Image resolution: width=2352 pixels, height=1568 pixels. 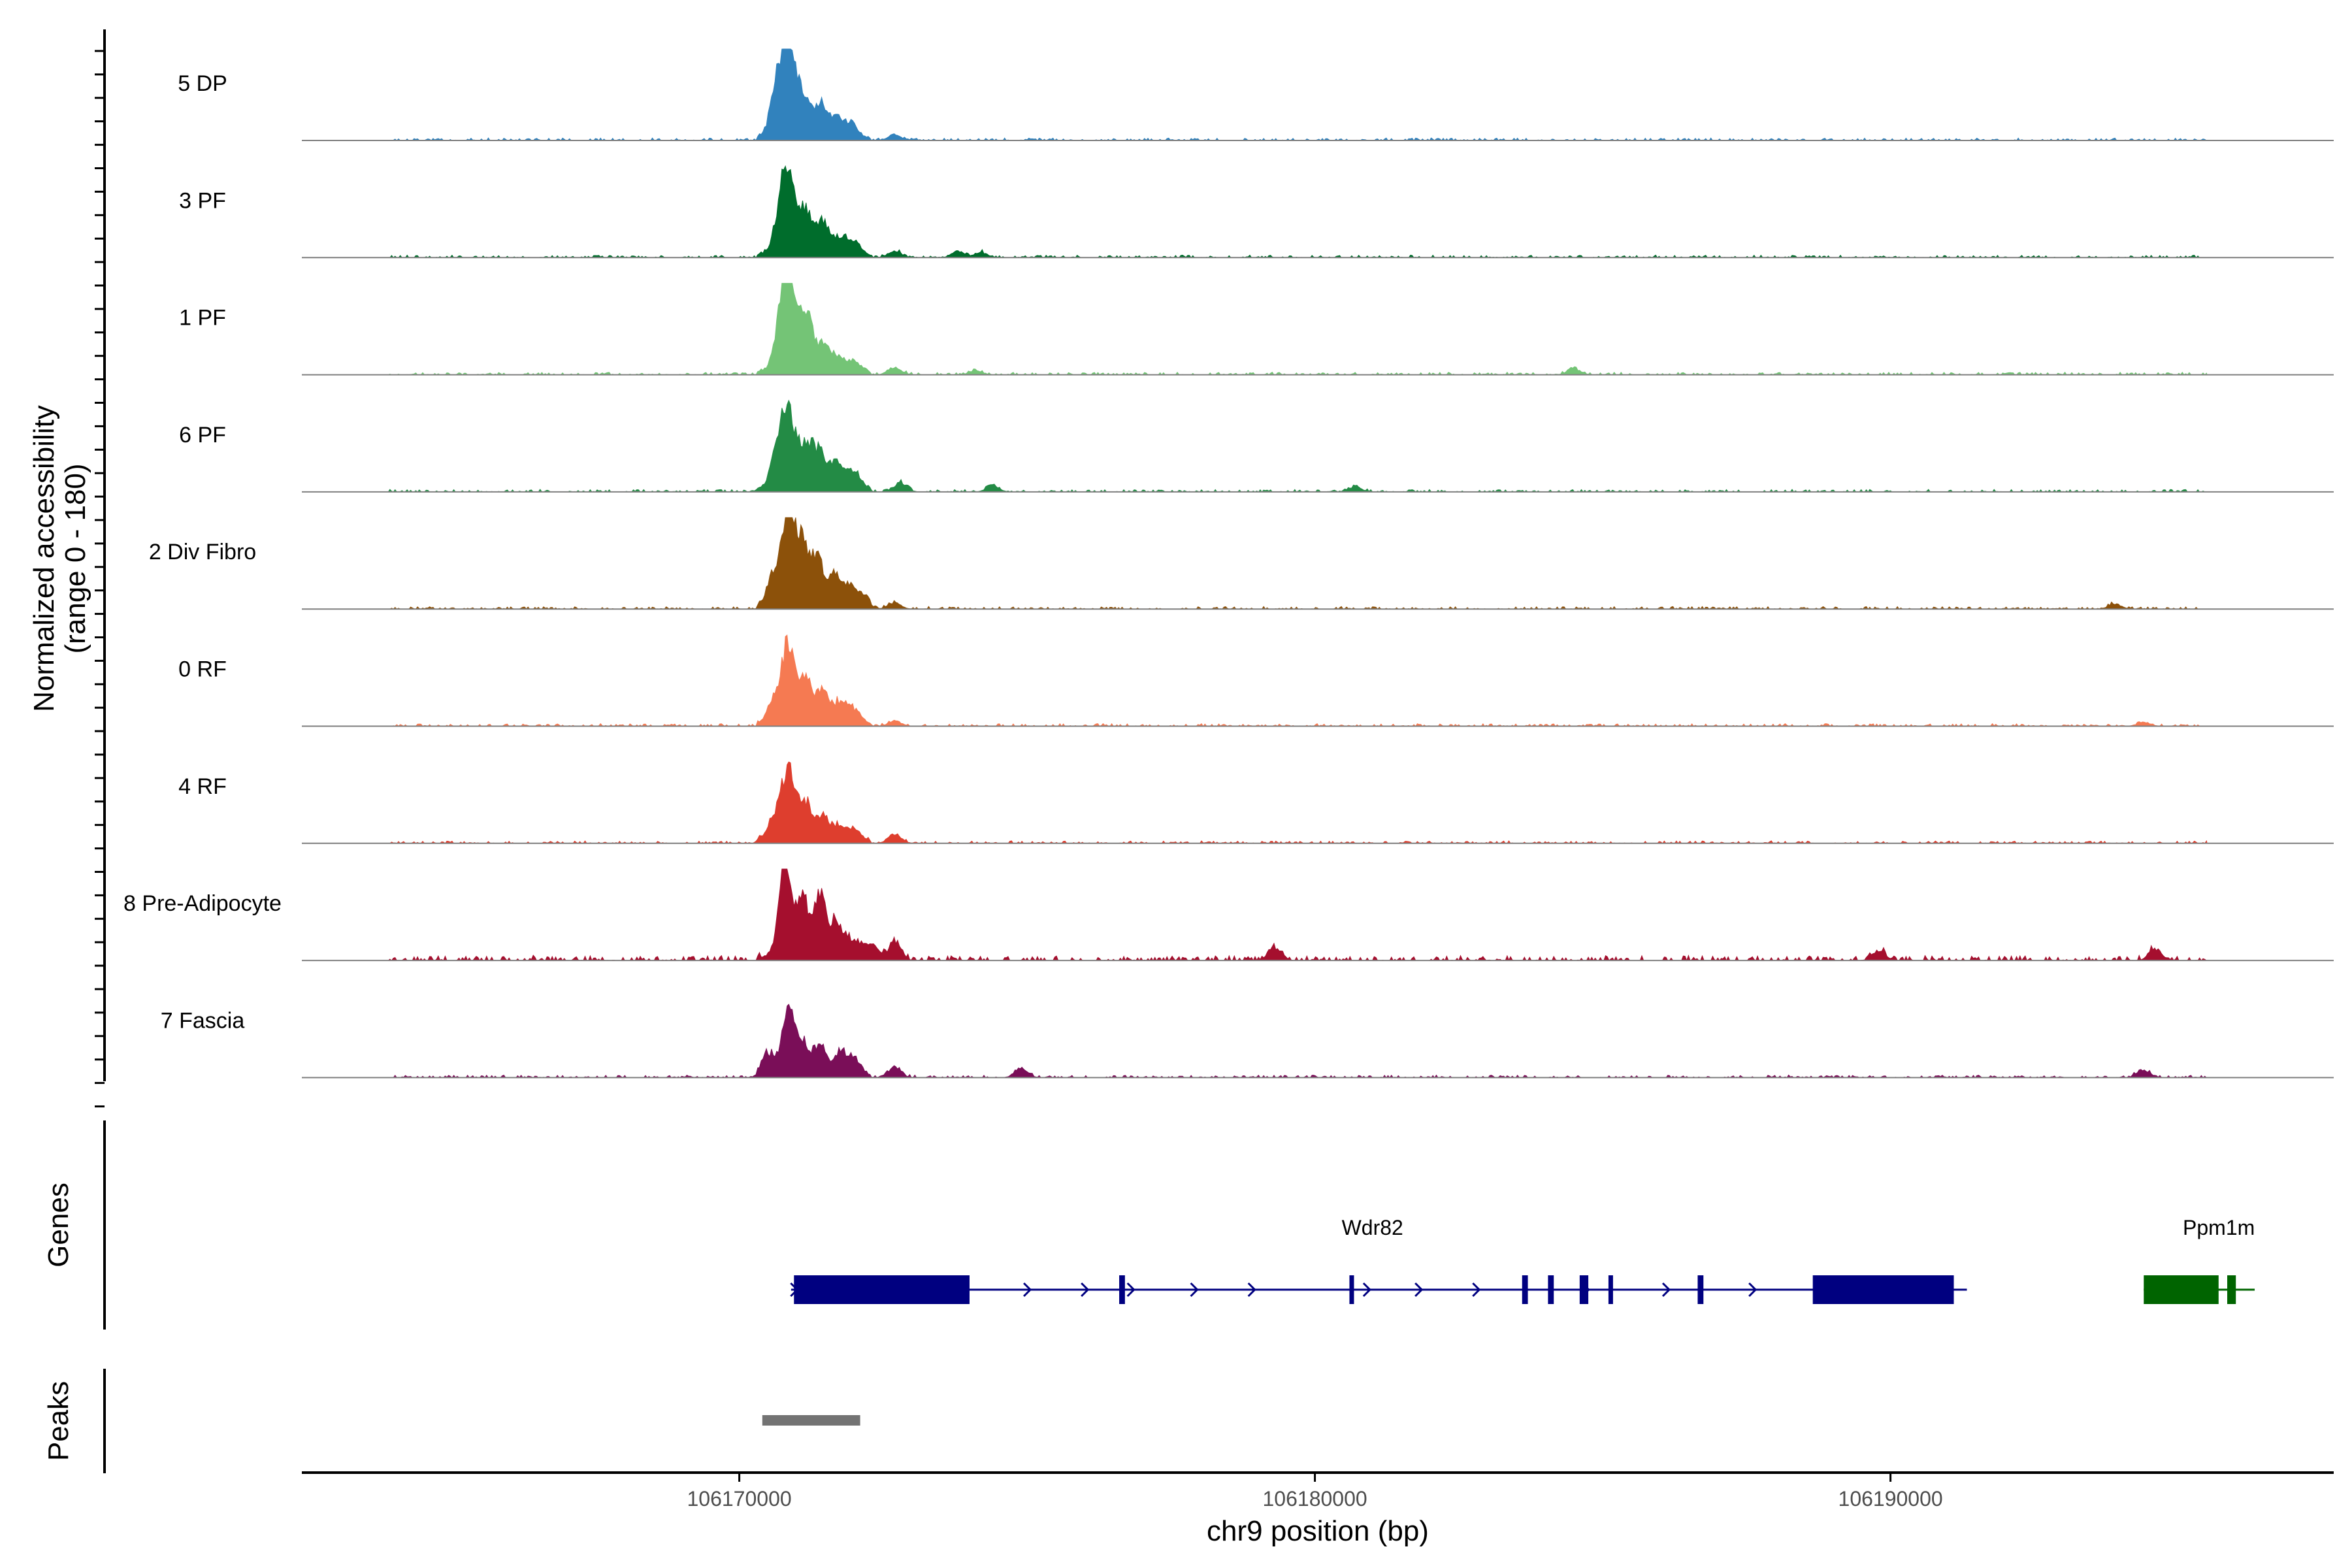 What do you see at coordinates (202, 200) in the screenshot?
I see `track-label: 3 PF` at bounding box center [202, 200].